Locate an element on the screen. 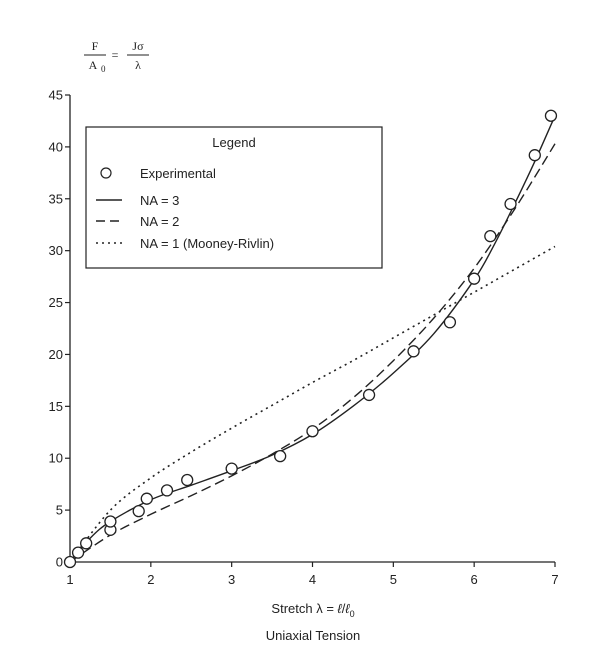 The width and height of the screenshot is (590, 650). legend-label-na1: NA = 1 (Mooney-Rivlin) is located at coordinates (207, 243).